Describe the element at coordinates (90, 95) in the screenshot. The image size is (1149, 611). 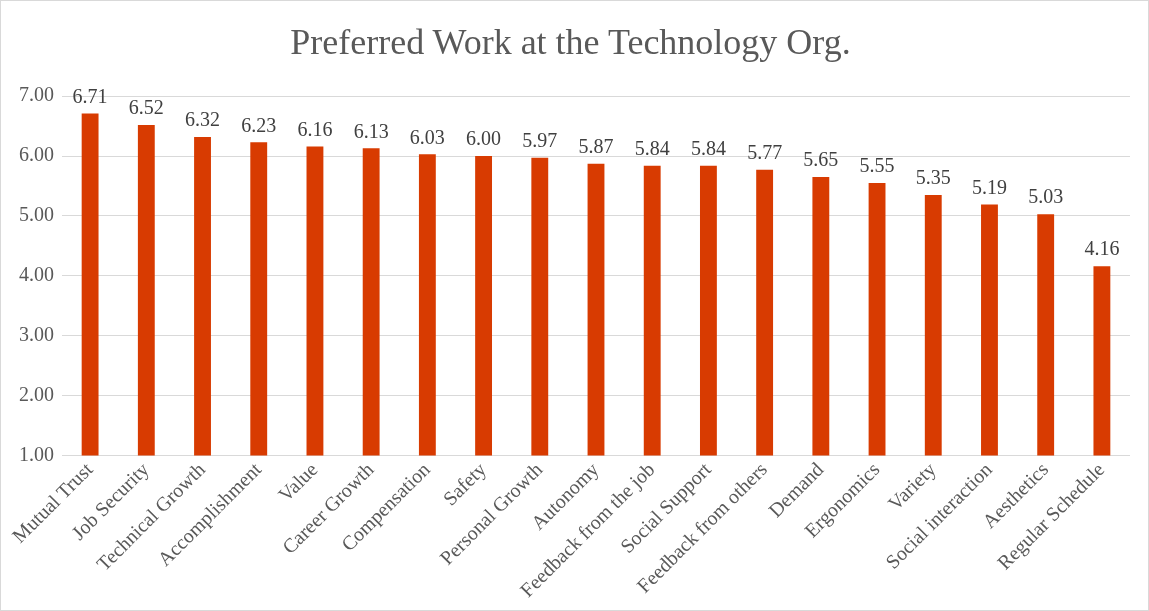
I see `data-label: 6.71` at that location.